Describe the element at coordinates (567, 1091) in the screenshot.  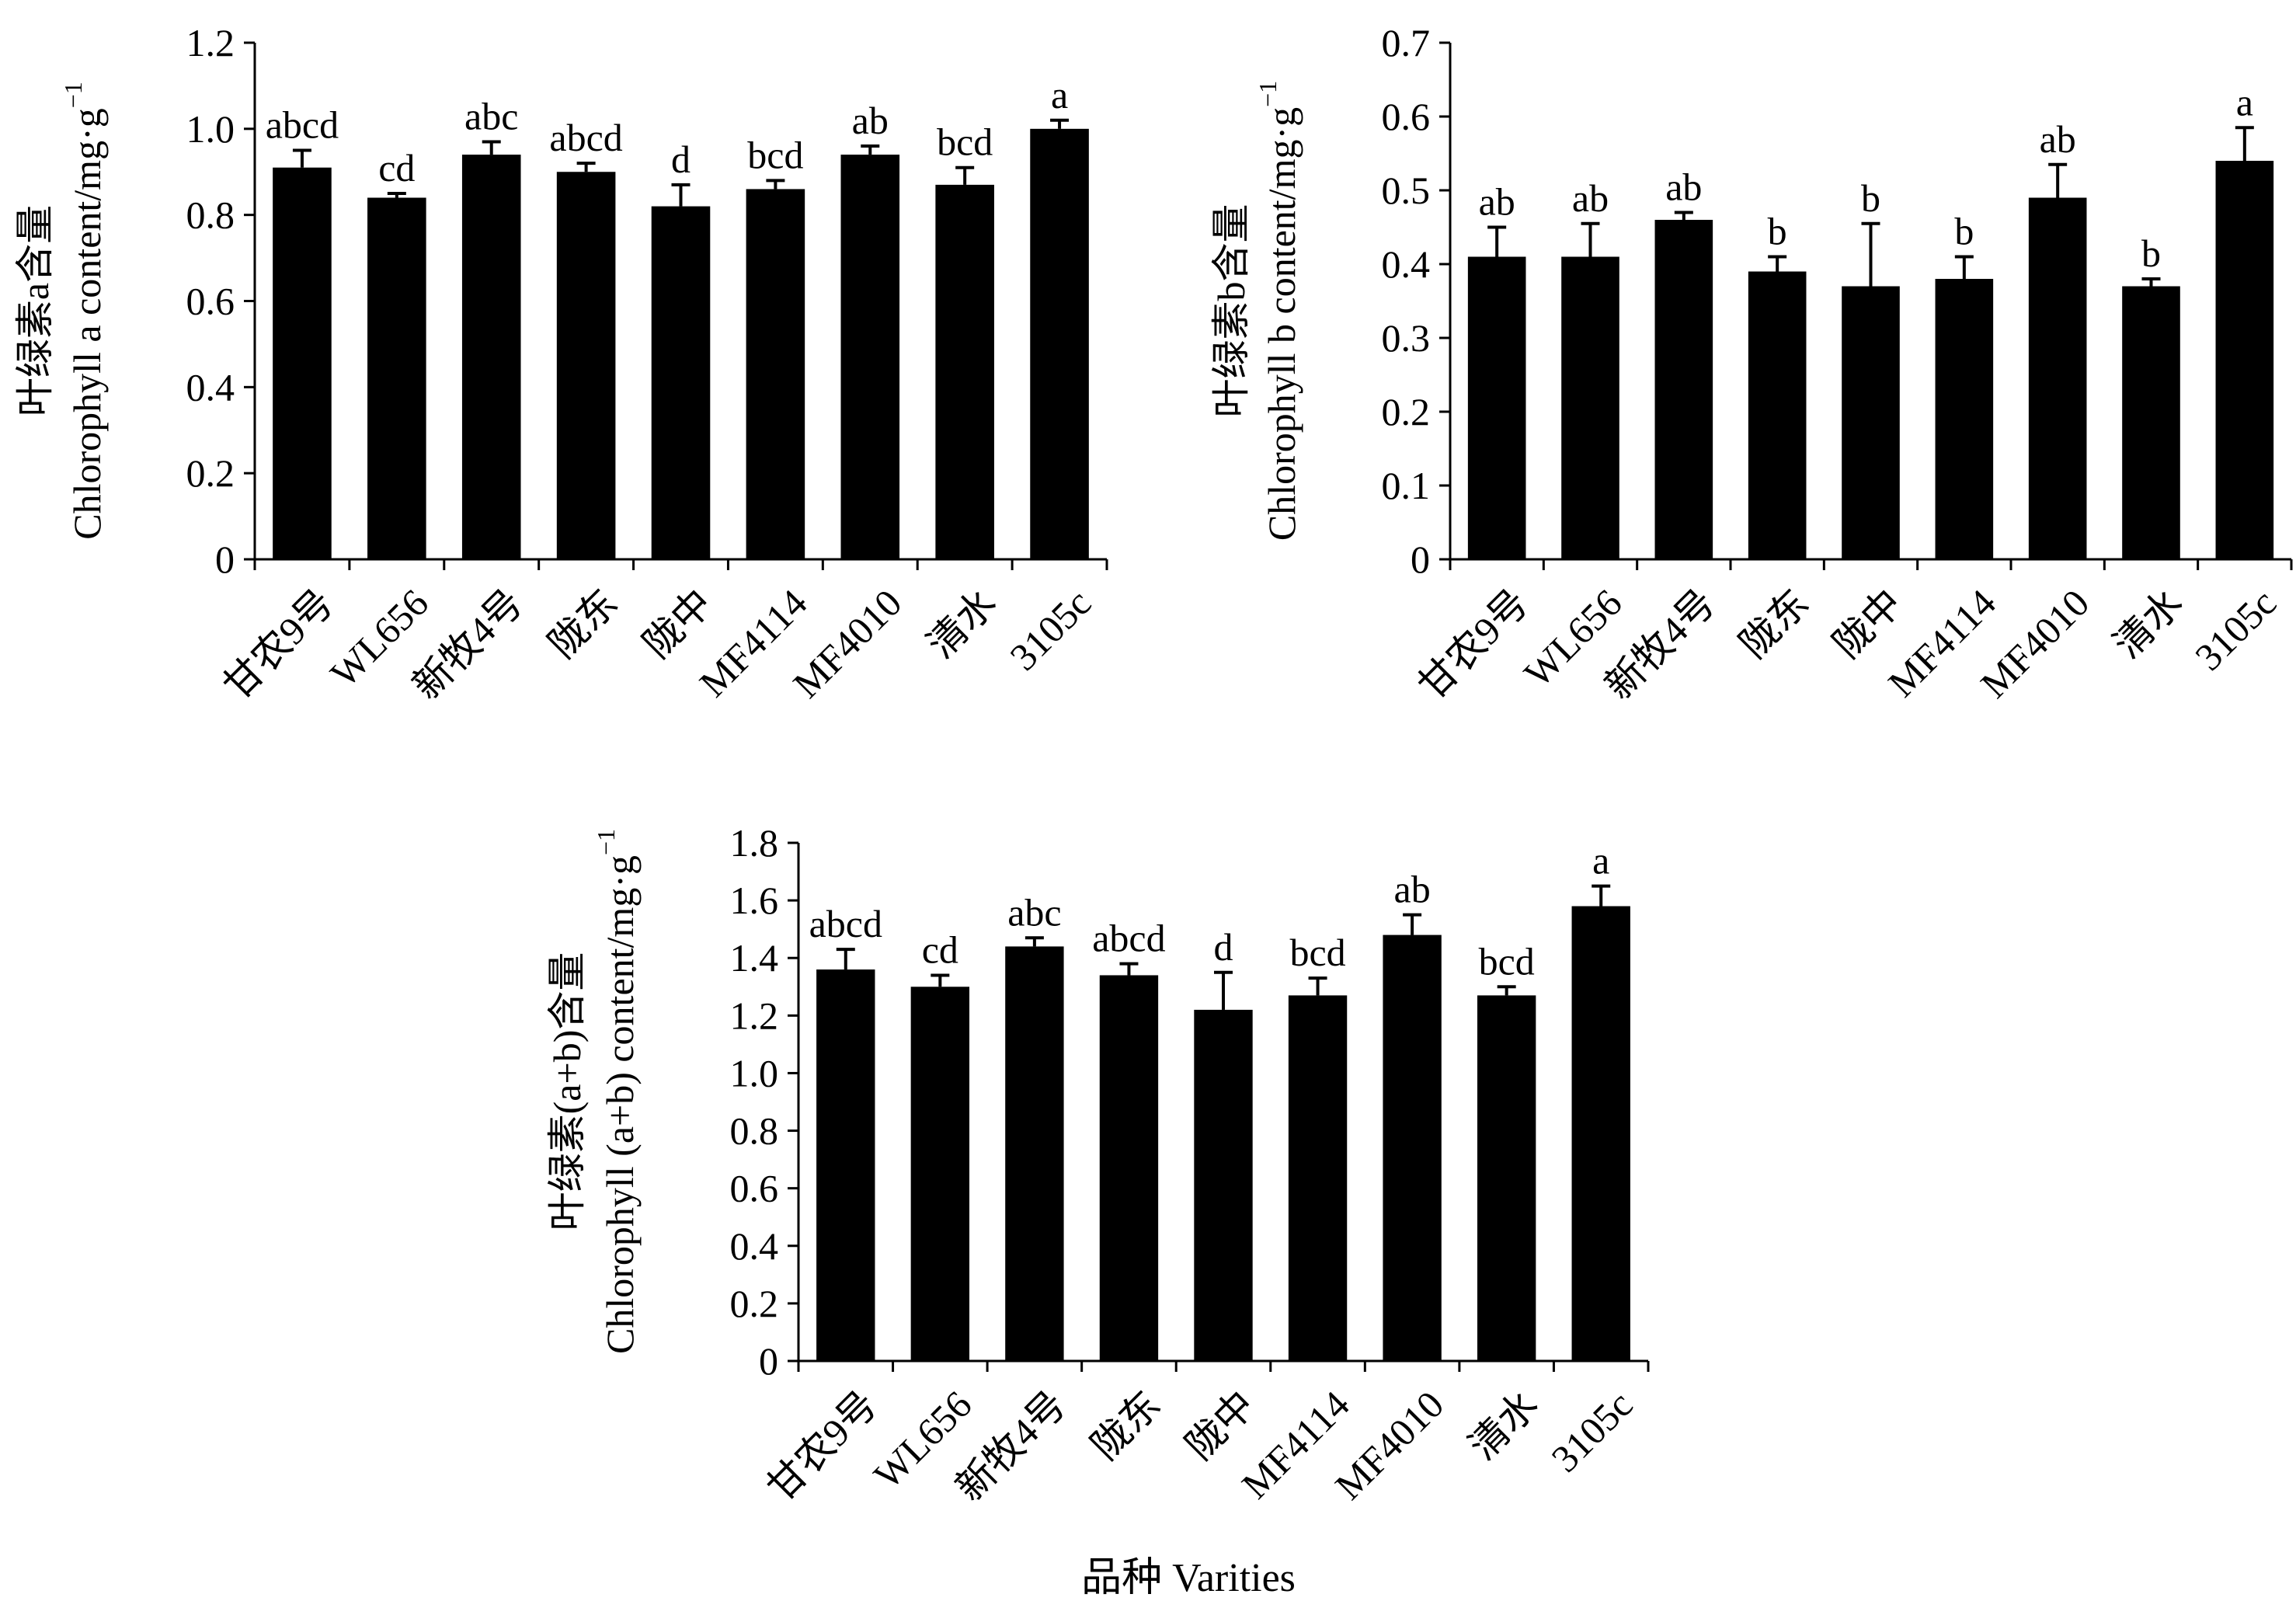
I see `y-axis-label-cn-ab: 叶绿素(a+b)含量` at that location.